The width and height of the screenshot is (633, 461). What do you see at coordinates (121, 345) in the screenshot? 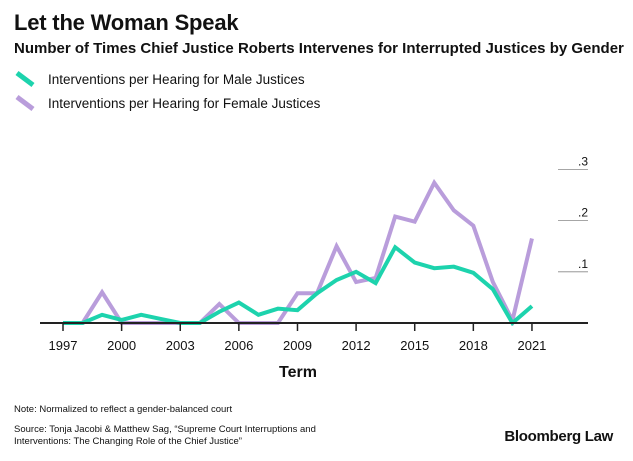
I see `x-tick-label: 2000` at bounding box center [121, 345].